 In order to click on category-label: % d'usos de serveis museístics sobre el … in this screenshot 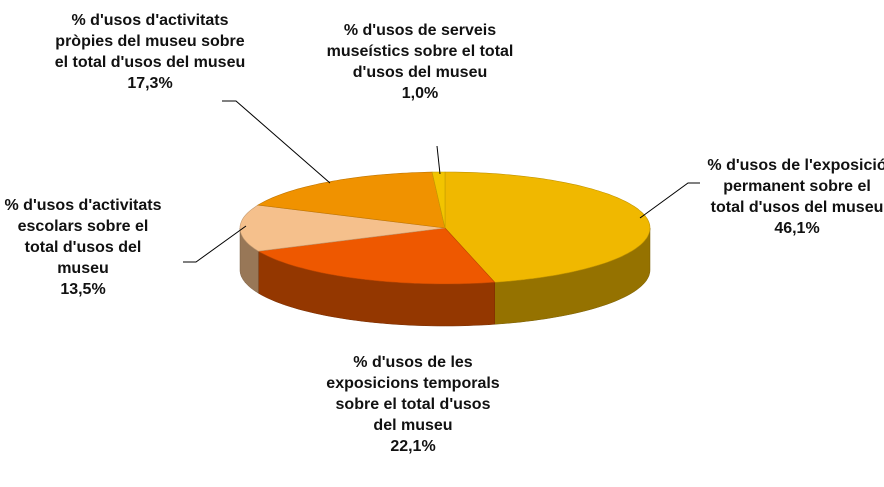, I will do `click(420, 51)`.